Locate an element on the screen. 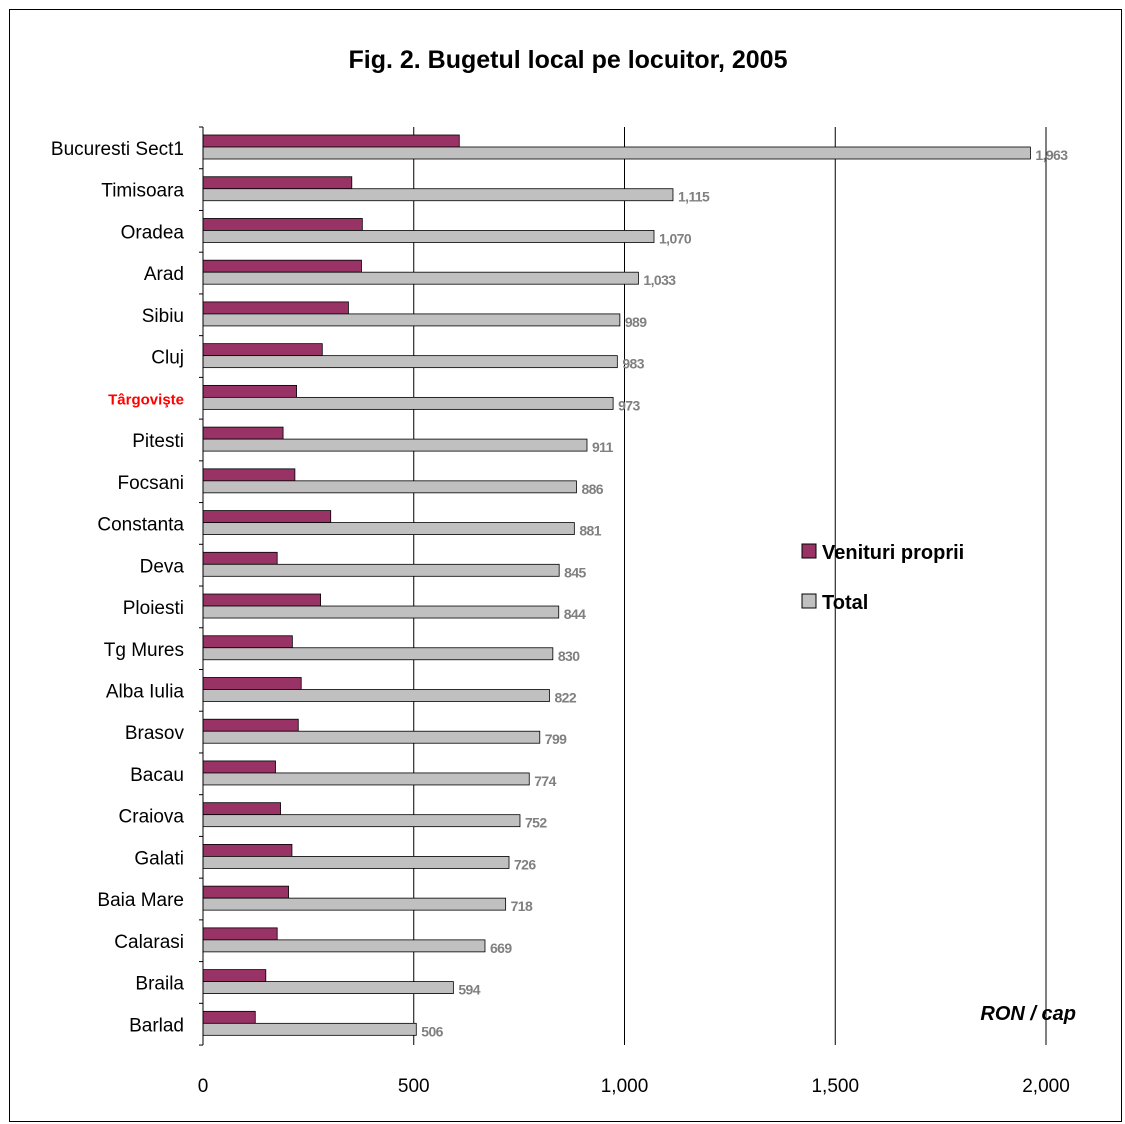 The width and height of the screenshot is (1125, 1124). bar-total-timisoara is located at coordinates (438, 195).